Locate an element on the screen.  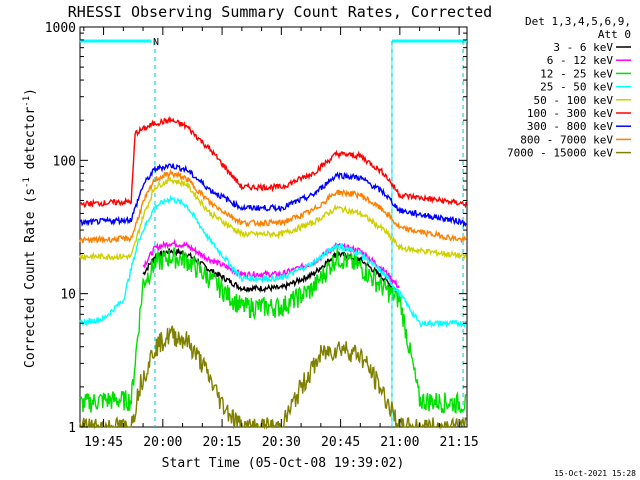
y-tick-label: 1000 is located at coordinates (60, 28).